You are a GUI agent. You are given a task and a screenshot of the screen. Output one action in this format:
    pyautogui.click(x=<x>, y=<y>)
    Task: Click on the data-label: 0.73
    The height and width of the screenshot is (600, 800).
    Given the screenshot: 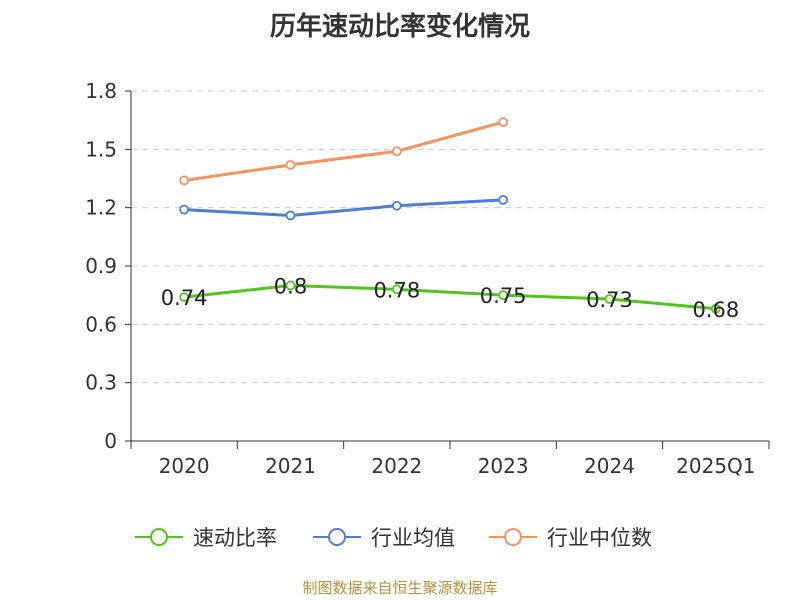 What is the action you would take?
    pyautogui.click(x=609, y=300)
    